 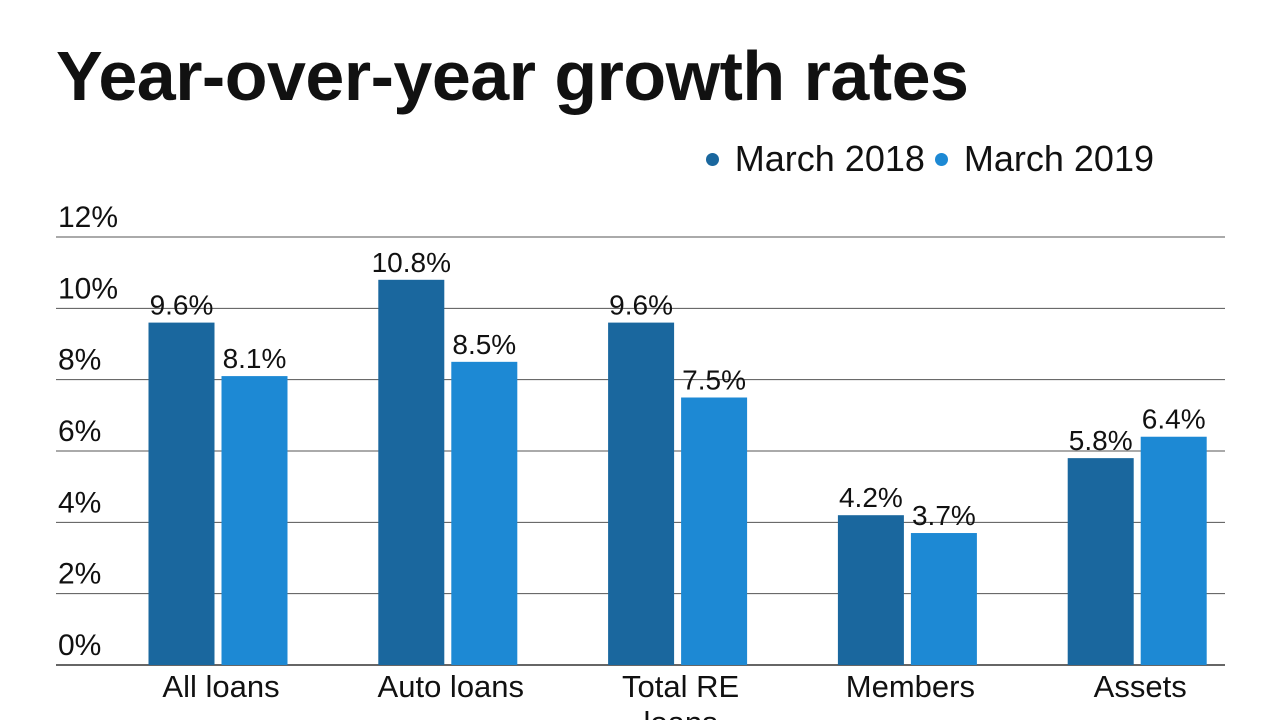 What do you see at coordinates (512, 76) in the screenshot?
I see `chart-title: Year-over-year growth rates` at bounding box center [512, 76].